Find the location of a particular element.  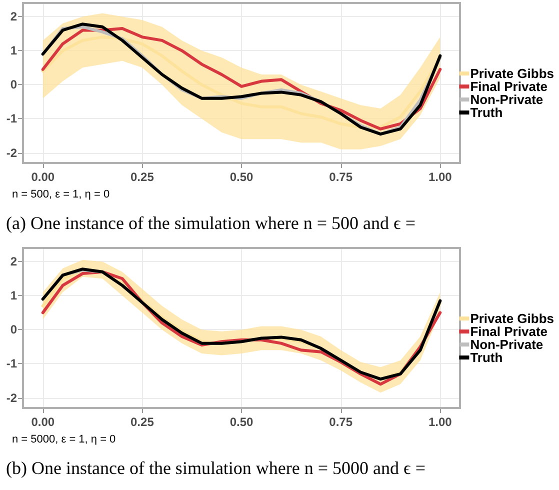

text: n = 5000, ε = 1, η = 0 is located at coordinates (64, 440).